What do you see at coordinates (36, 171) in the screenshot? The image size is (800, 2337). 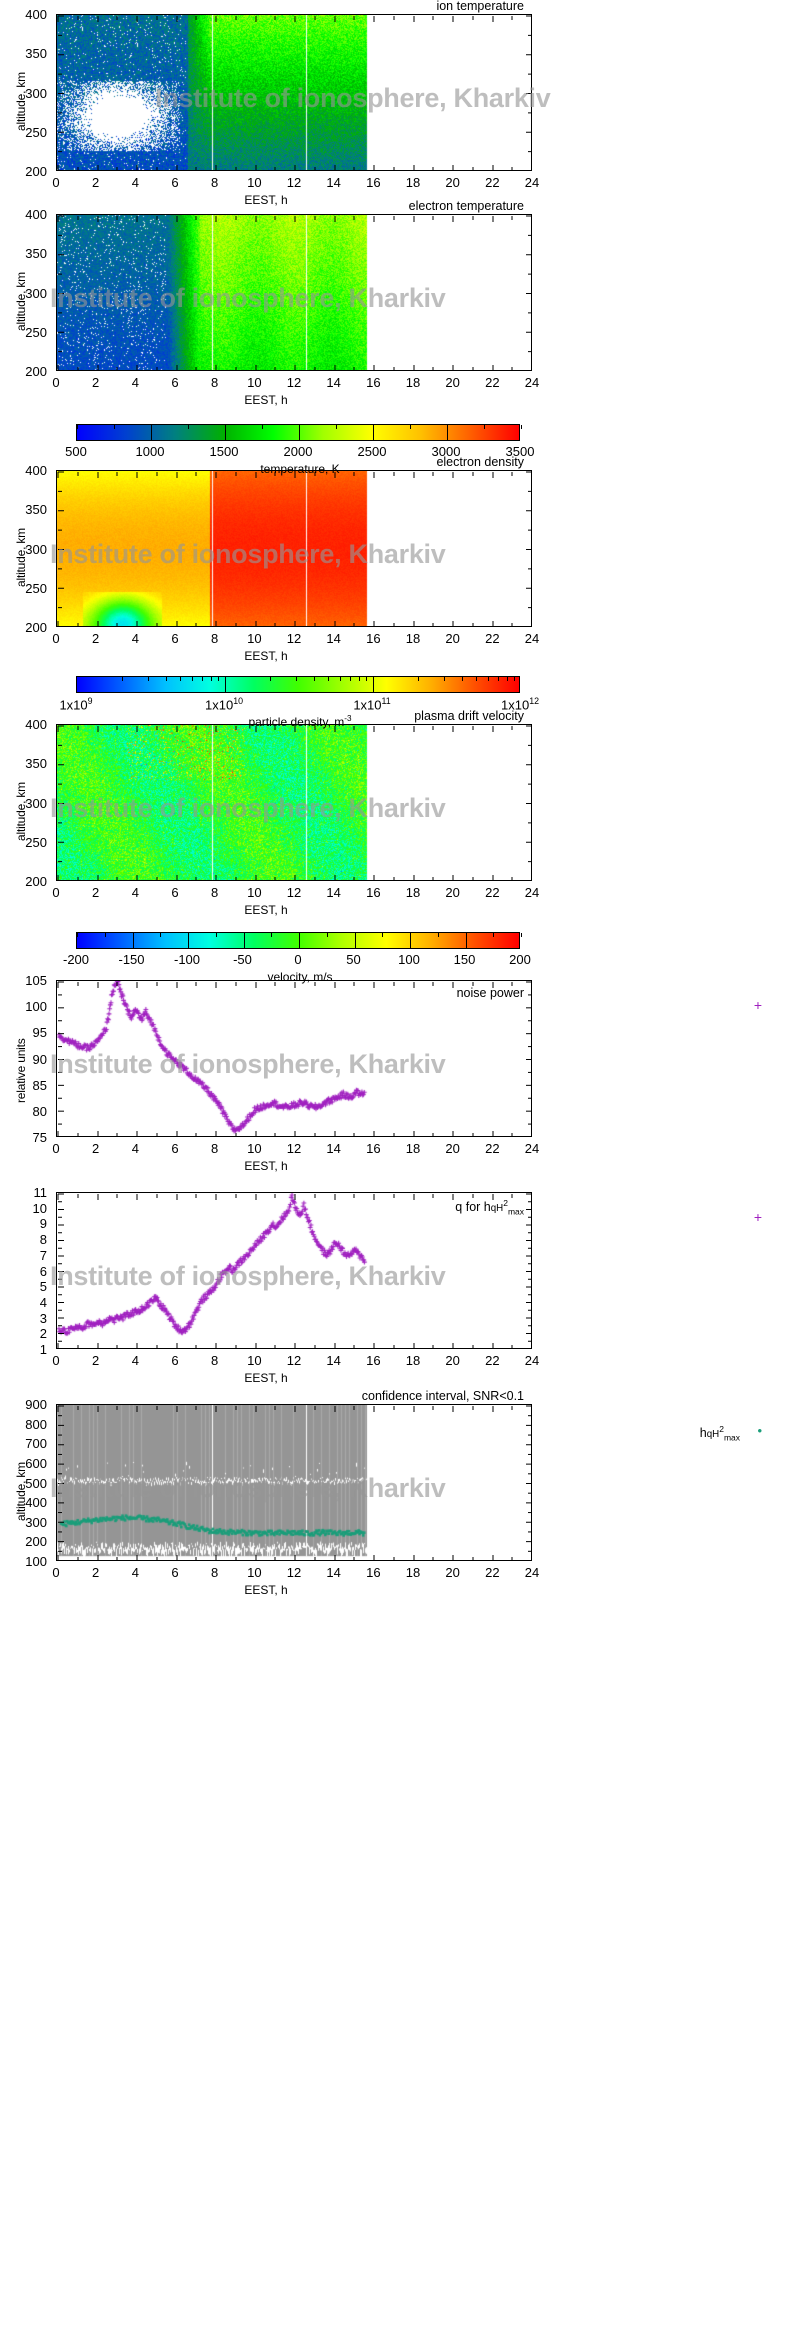 I see `ytick-ion-temperature-0: 200` at bounding box center [36, 171].